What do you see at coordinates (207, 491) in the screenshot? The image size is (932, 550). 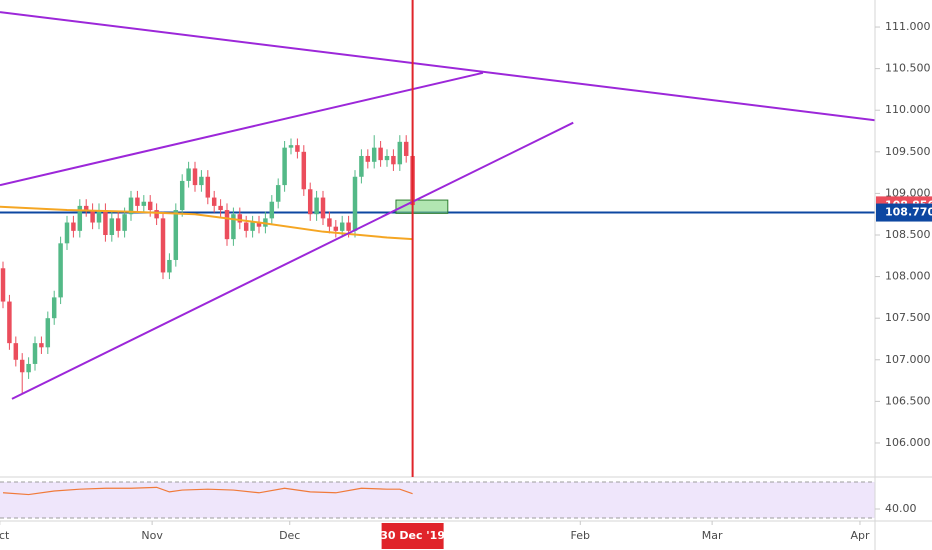 I see `rsi-line` at bounding box center [207, 491].